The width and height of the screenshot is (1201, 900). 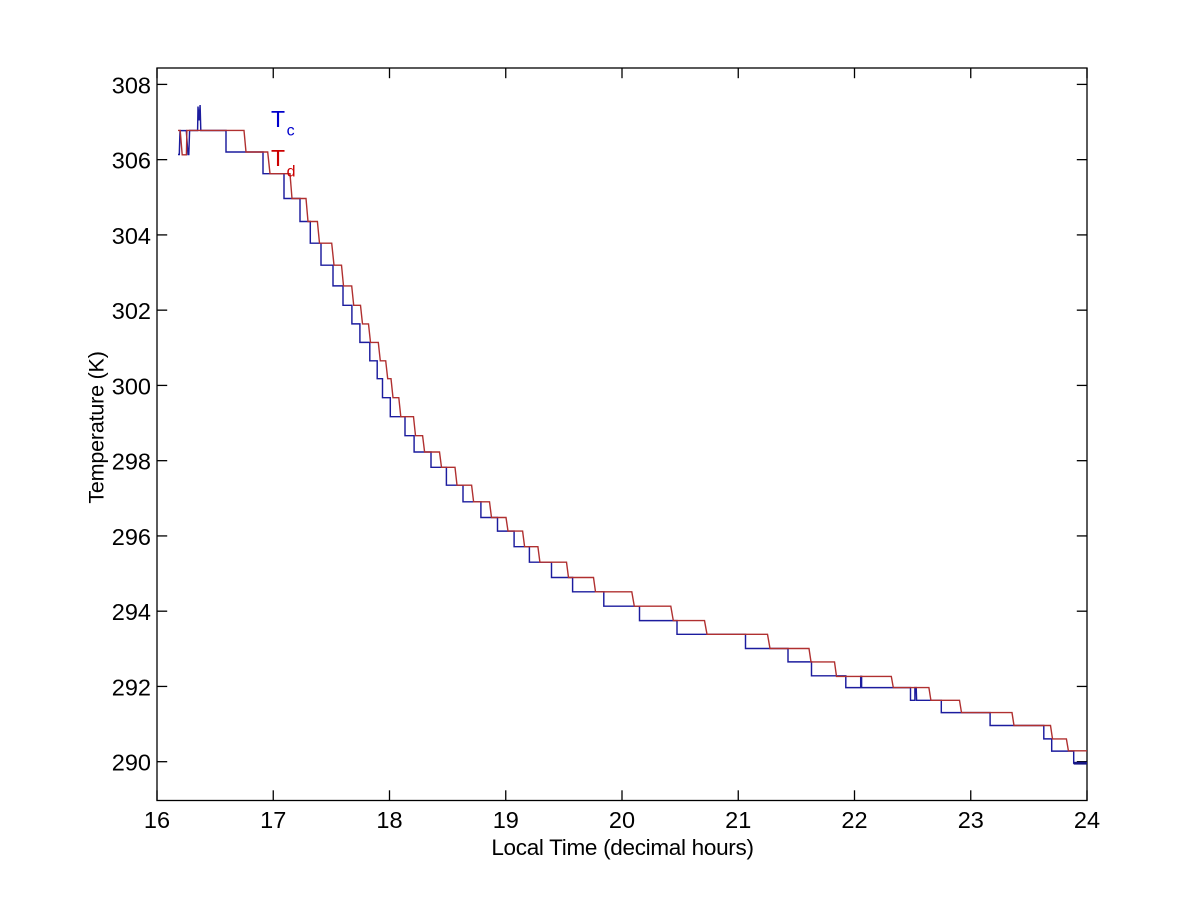 I want to click on svg-text: 18, so click(x=389, y=820).